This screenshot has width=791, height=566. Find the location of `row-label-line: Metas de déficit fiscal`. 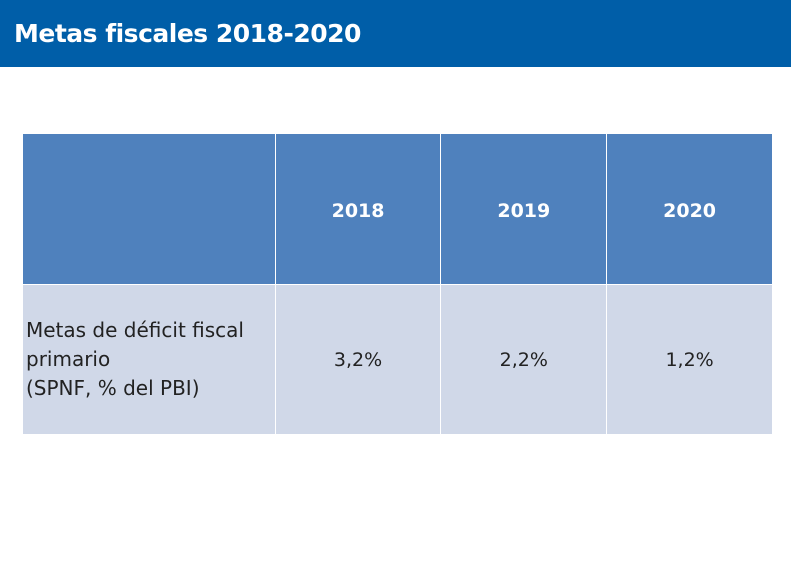

row-label-line: Metas de déficit fiscal is located at coordinates (135, 330).